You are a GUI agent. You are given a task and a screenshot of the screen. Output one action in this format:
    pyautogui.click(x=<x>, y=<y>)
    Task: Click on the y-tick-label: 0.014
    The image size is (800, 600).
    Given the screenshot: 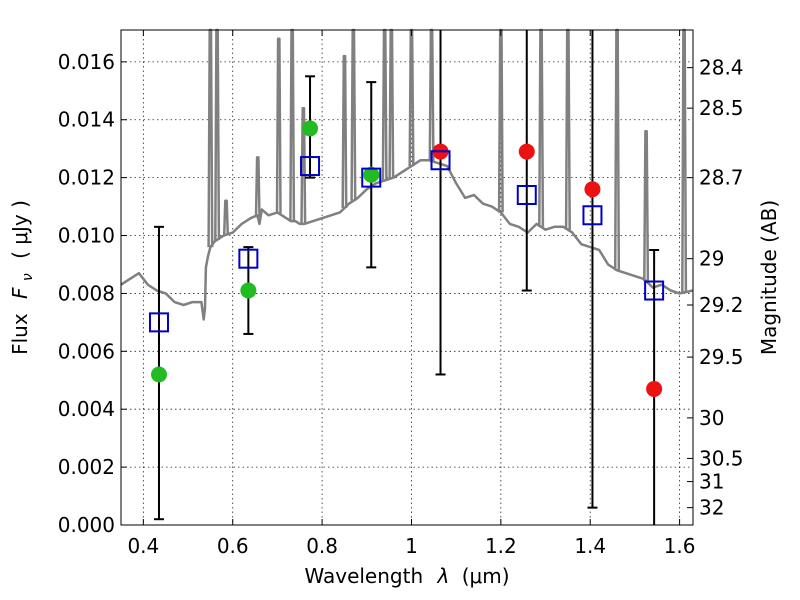 What is the action you would take?
    pyautogui.click(x=86, y=120)
    